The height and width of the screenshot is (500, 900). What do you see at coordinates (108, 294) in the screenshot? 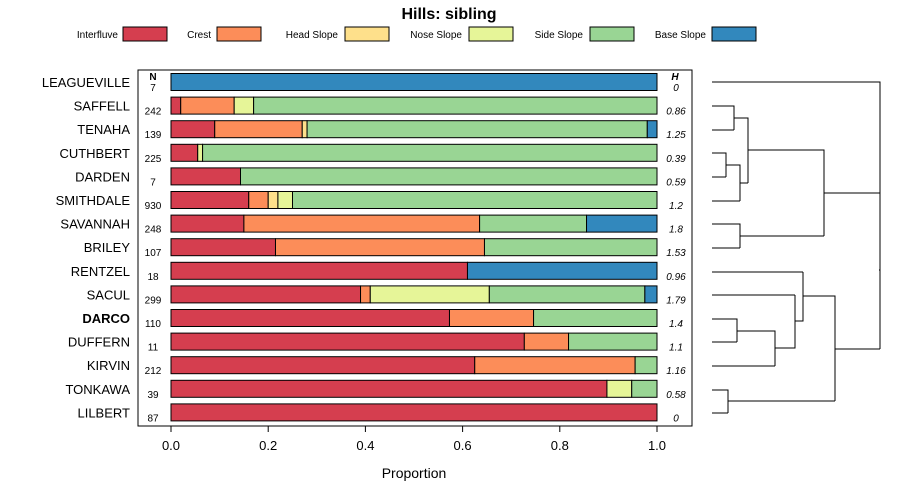
I see `row-label: SACUL` at bounding box center [108, 294].